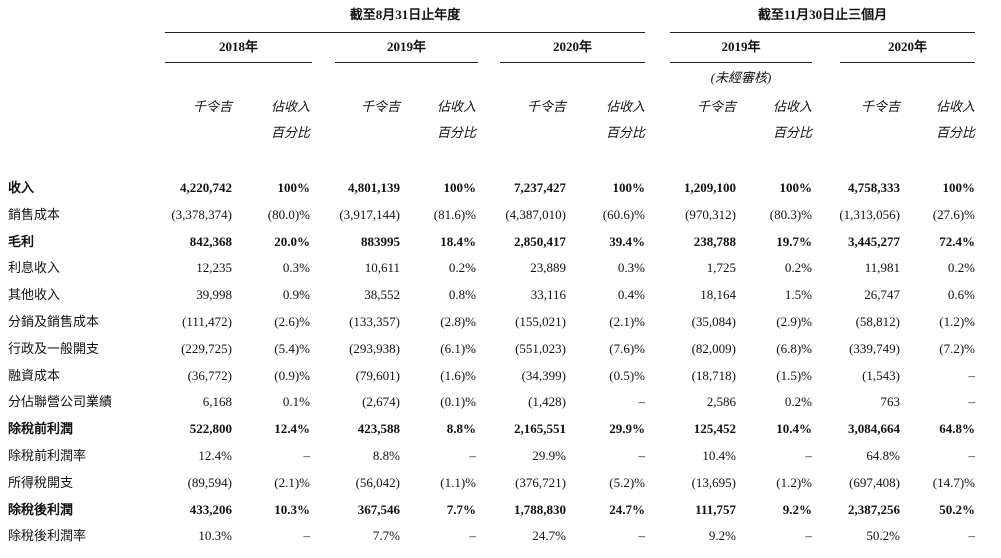 This screenshot has width=1001, height=558. What do you see at coordinates (741, 77) in the screenshot?
I see `unaudited-note: (未經審核)` at bounding box center [741, 77].